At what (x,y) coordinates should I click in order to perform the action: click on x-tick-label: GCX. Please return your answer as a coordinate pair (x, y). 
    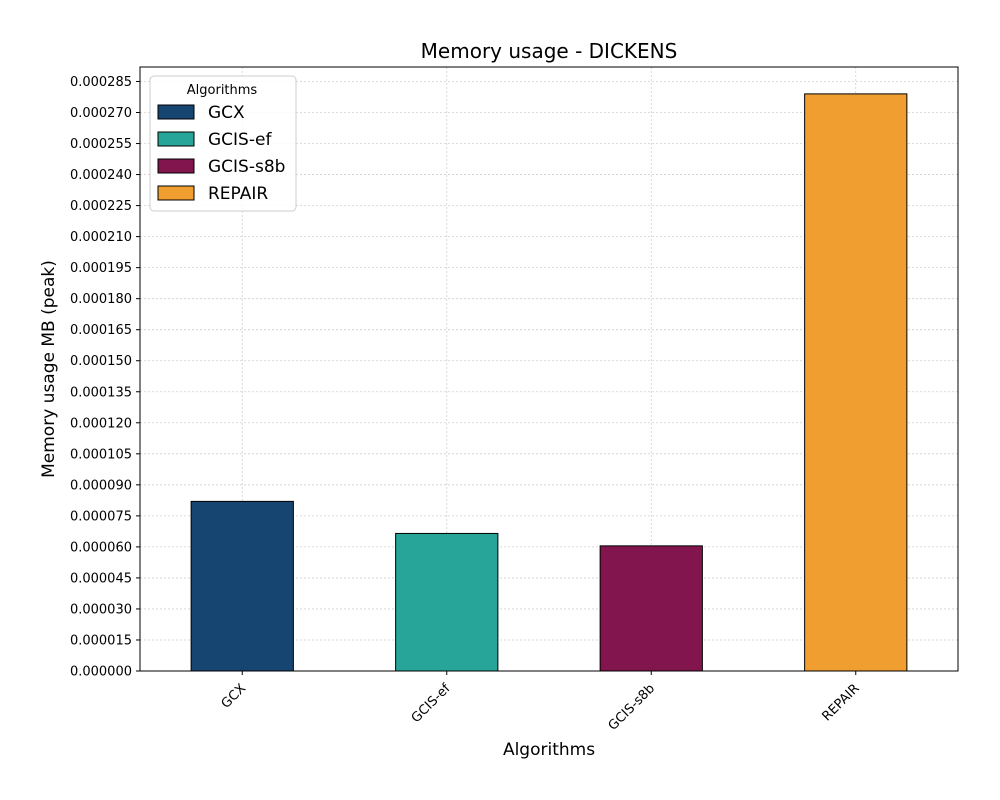
    Looking at the image, I should click on (234, 696).